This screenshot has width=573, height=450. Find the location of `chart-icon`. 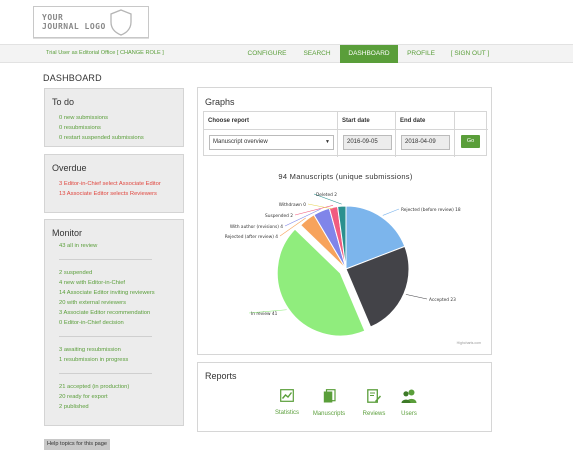

chart-icon is located at coordinates (287, 395).